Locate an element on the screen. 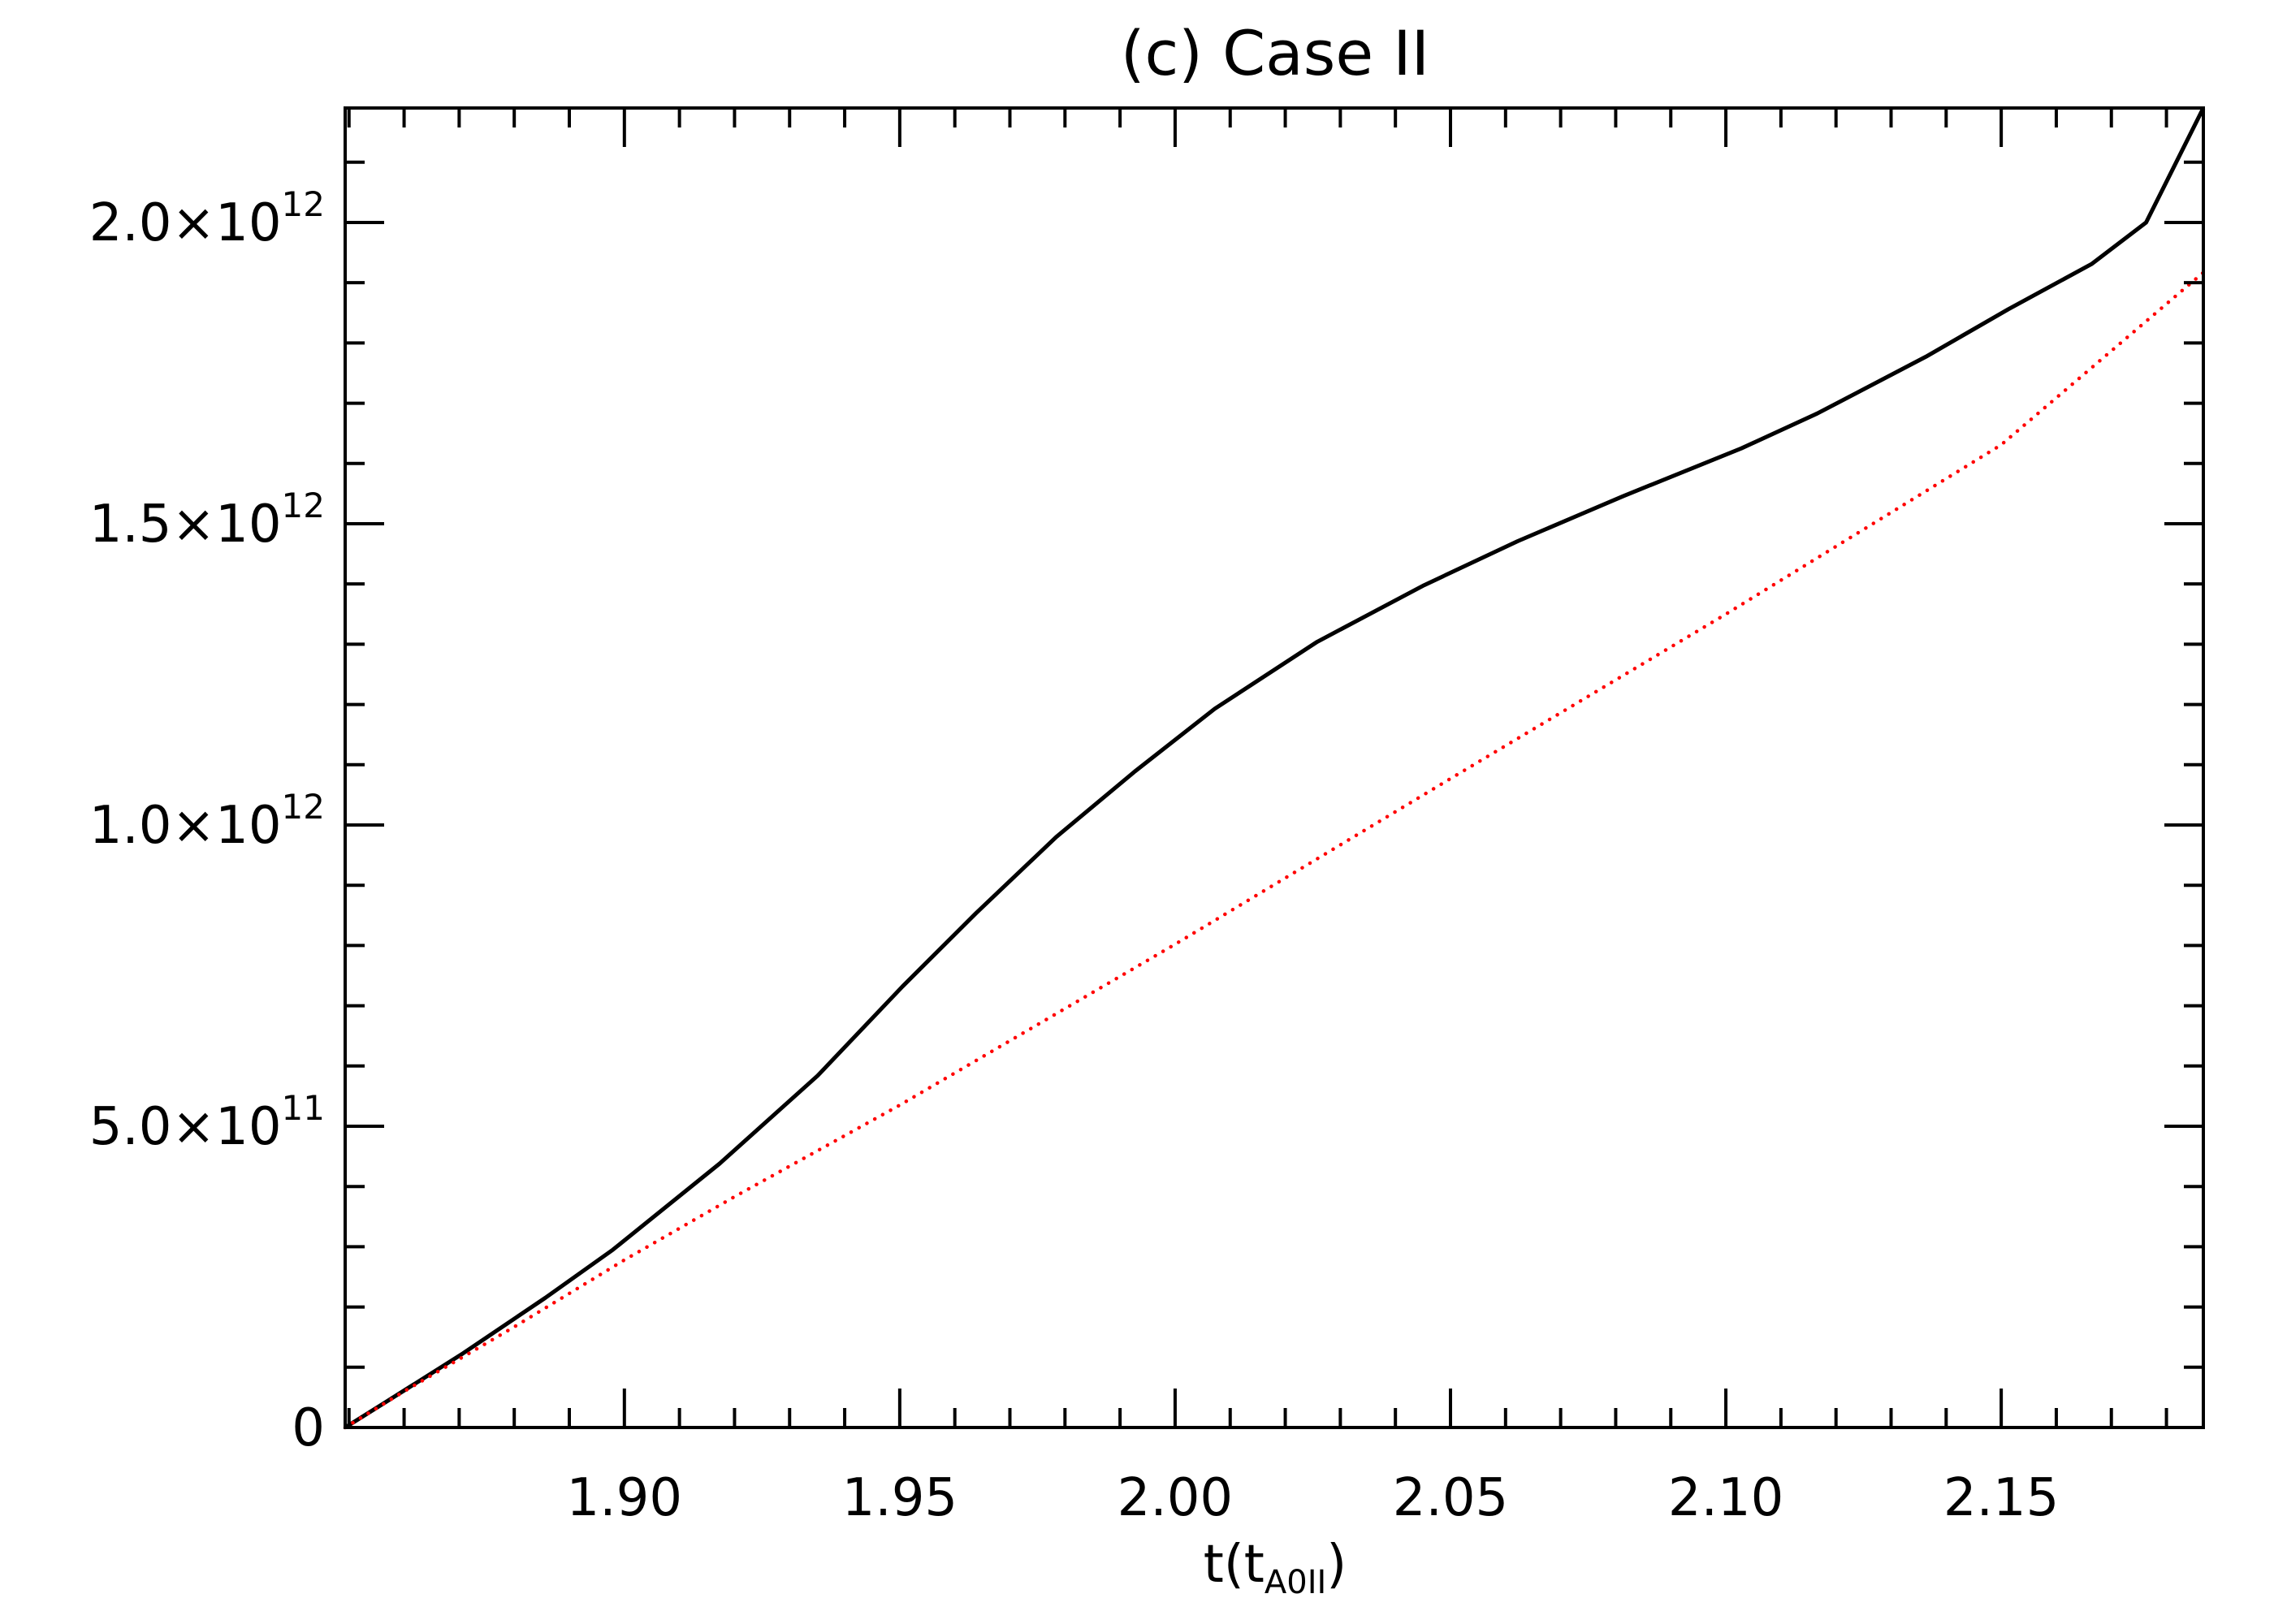 Image resolution: width=2274 pixels, height=1624 pixels. x-axis-label: t(tA0II) is located at coordinates (1275, 1568).